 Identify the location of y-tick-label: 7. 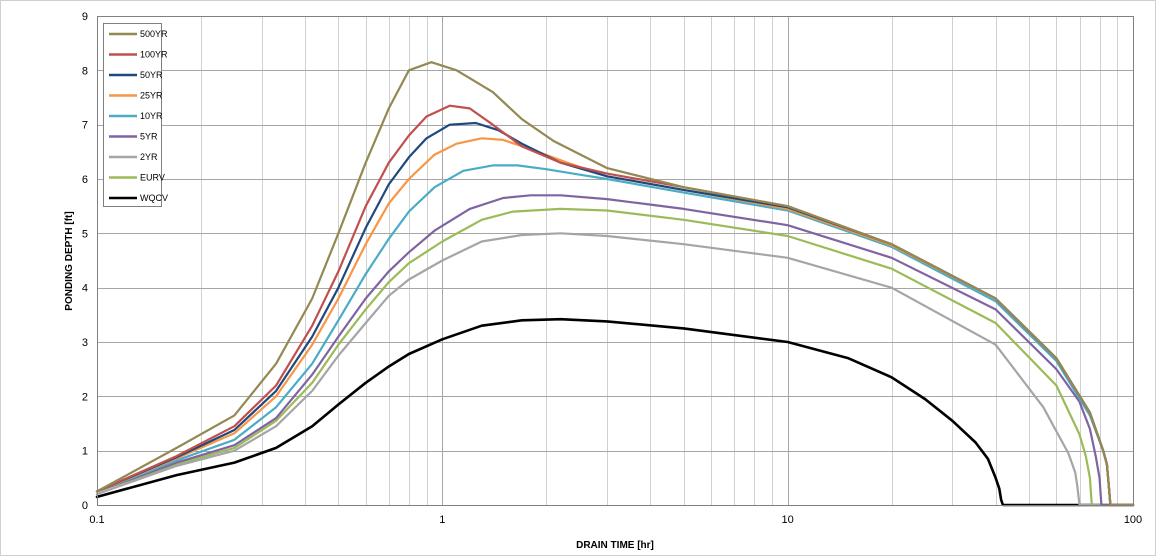
(85, 126).